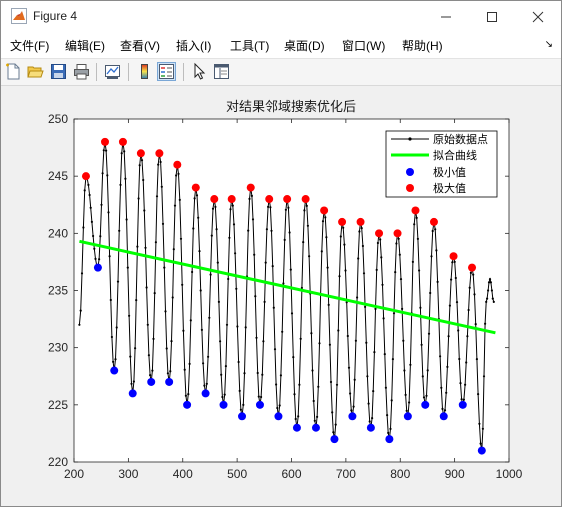 The height and width of the screenshot is (507, 562). Describe the element at coordinates (455, 155) in the screenshot. I see `legend-label-fit: 拟合曲线` at that location.